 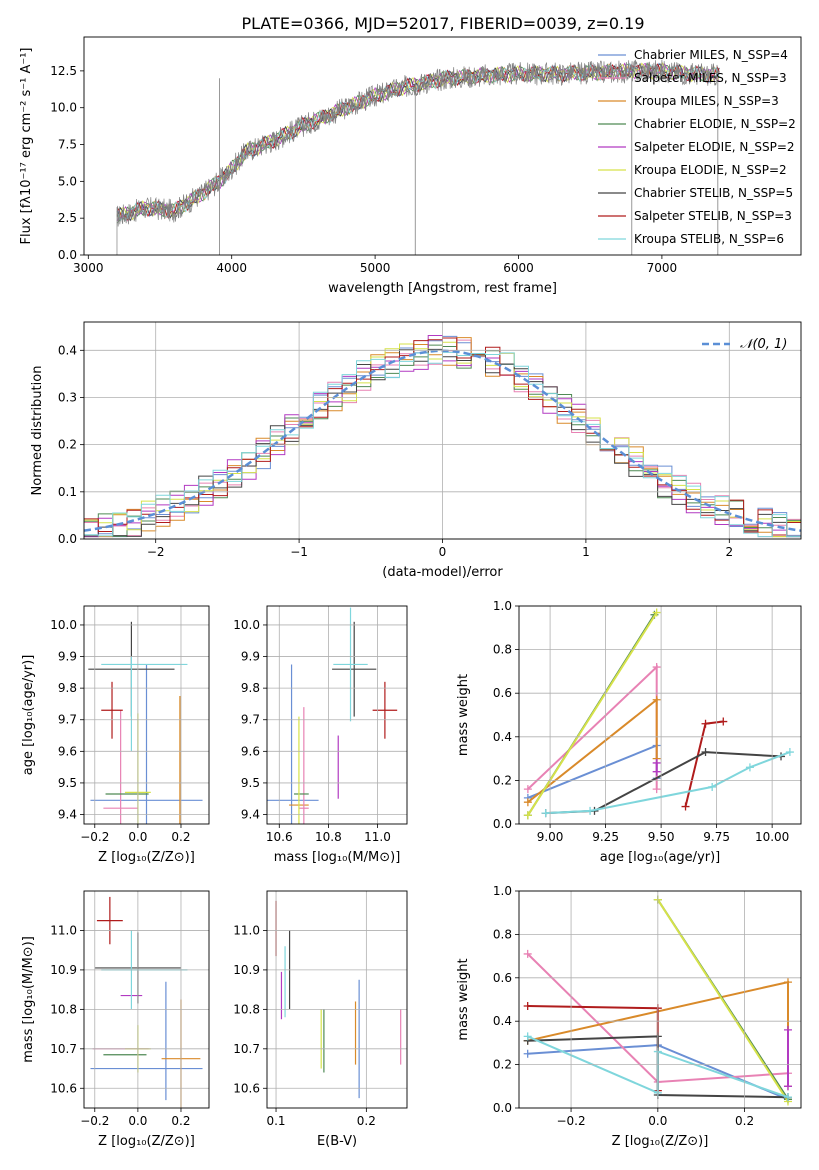 What do you see at coordinates (299, 552) in the screenshot?
I see `x-tick-label: −1` at bounding box center [299, 552].